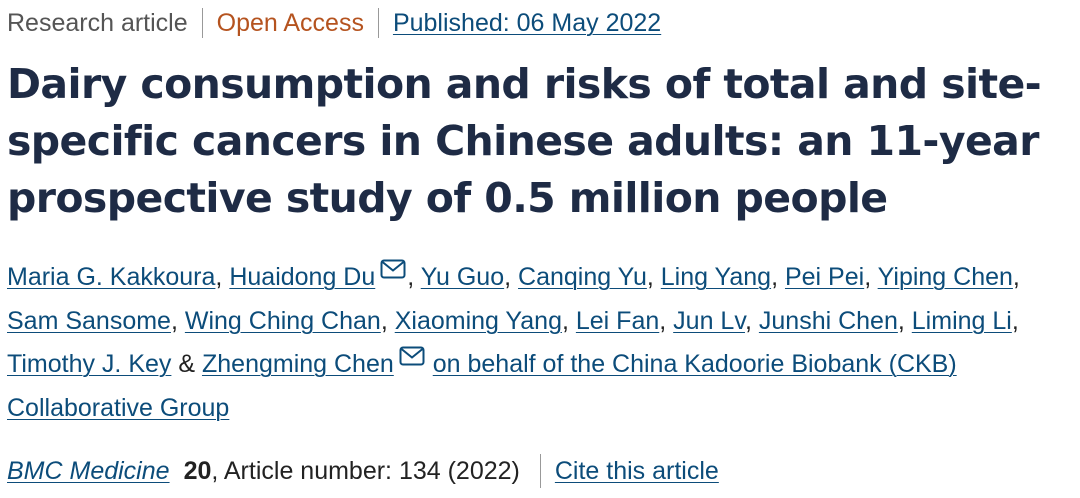 This screenshot has width=1080, height=498. Describe the element at coordinates (429, 364) in the screenshot. I see `author-separator` at that location.